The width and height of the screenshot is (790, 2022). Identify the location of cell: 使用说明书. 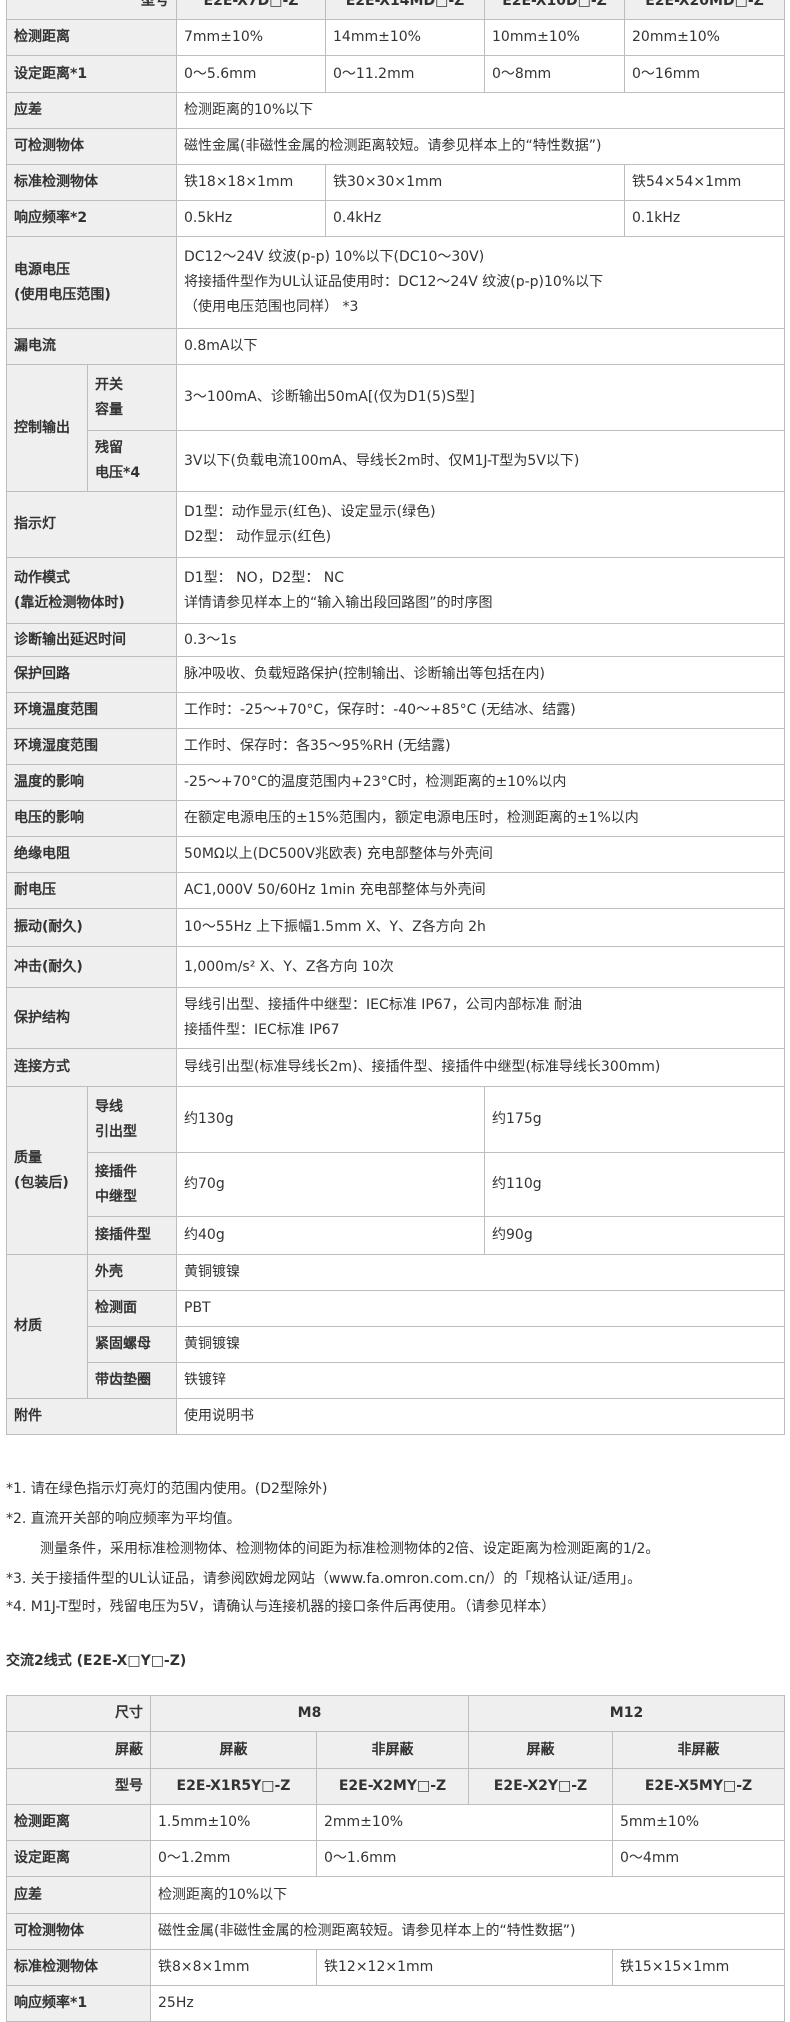
(480, 1416).